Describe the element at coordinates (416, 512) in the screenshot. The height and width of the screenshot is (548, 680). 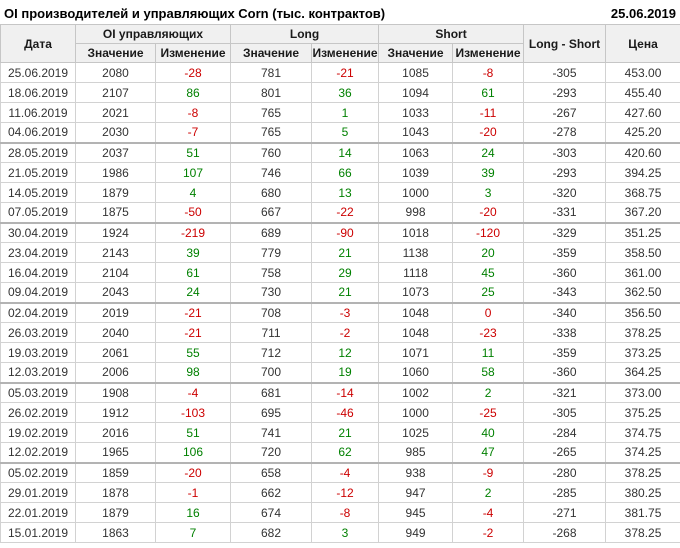
I see `short-value-cell: 945` at that location.